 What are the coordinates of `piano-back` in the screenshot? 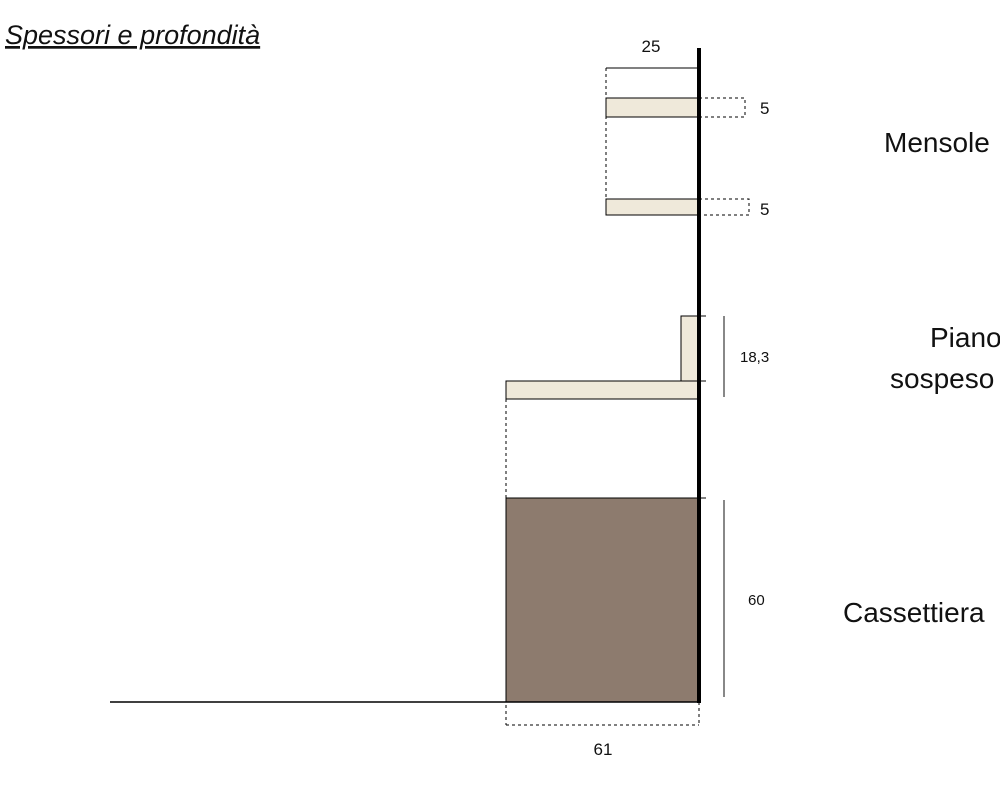 It's located at (690, 348).